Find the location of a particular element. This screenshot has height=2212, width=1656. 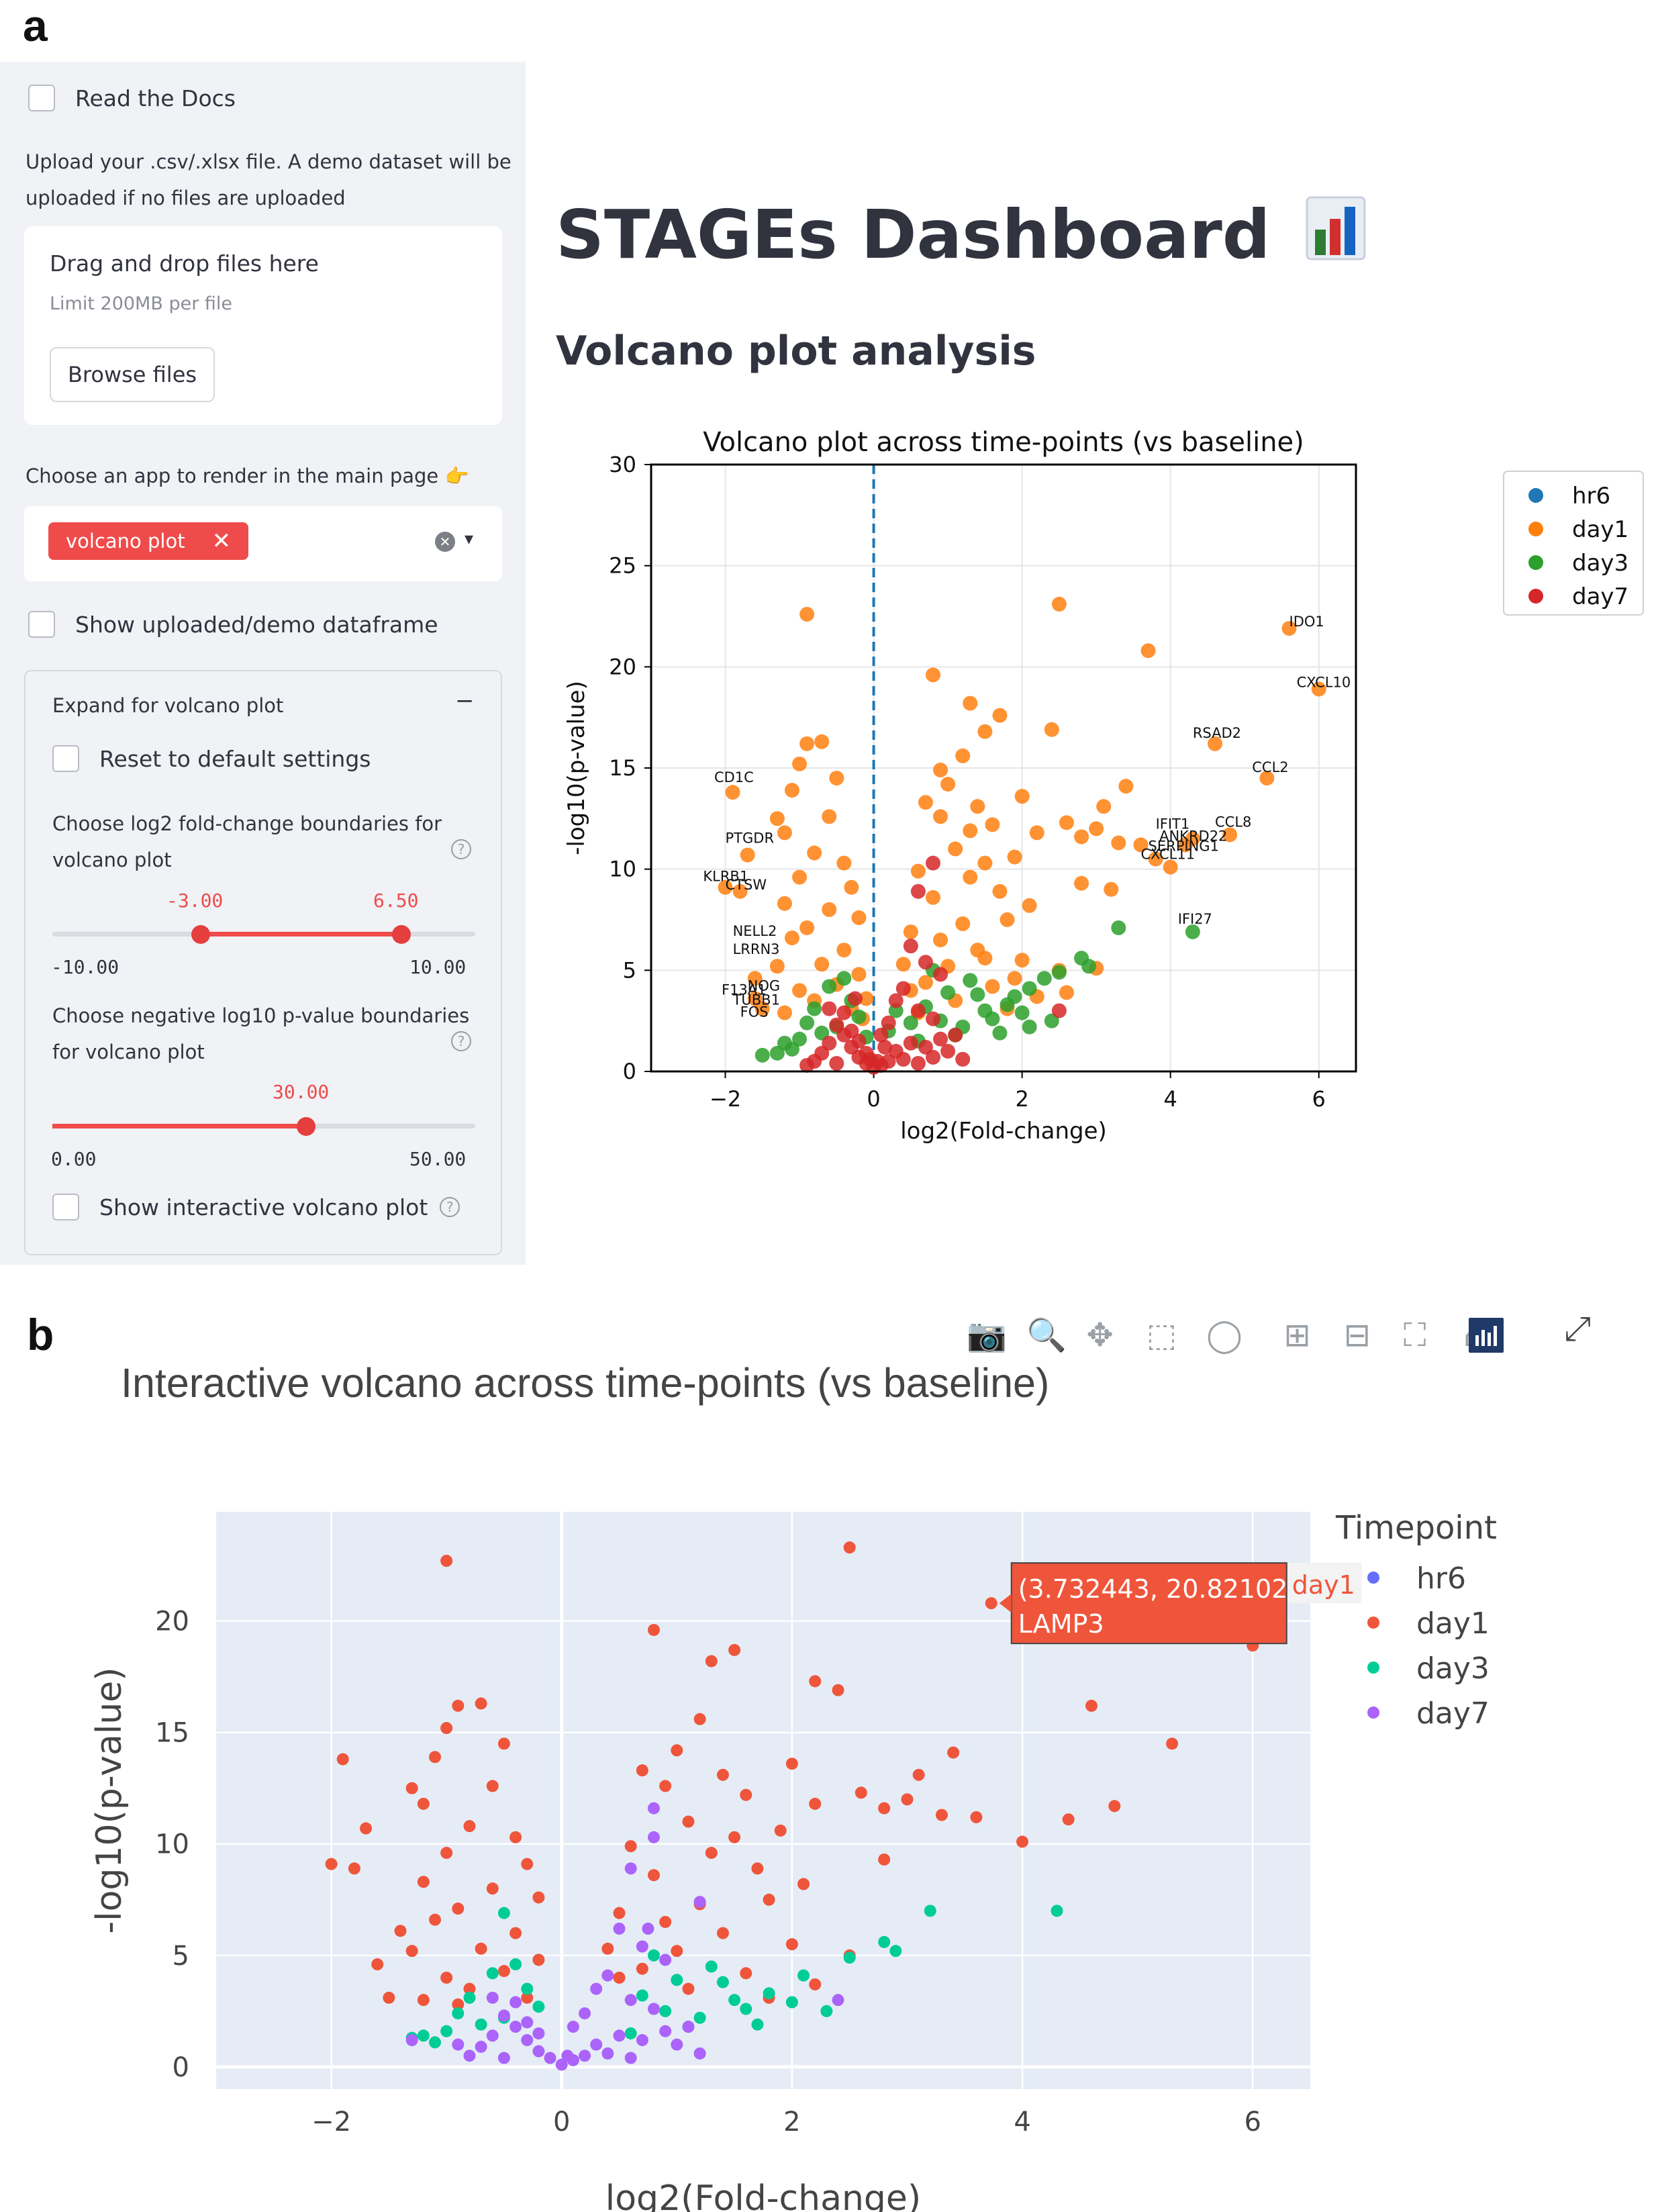

zoom-in-icon: ⊞ is located at coordinates (1297, 1335).